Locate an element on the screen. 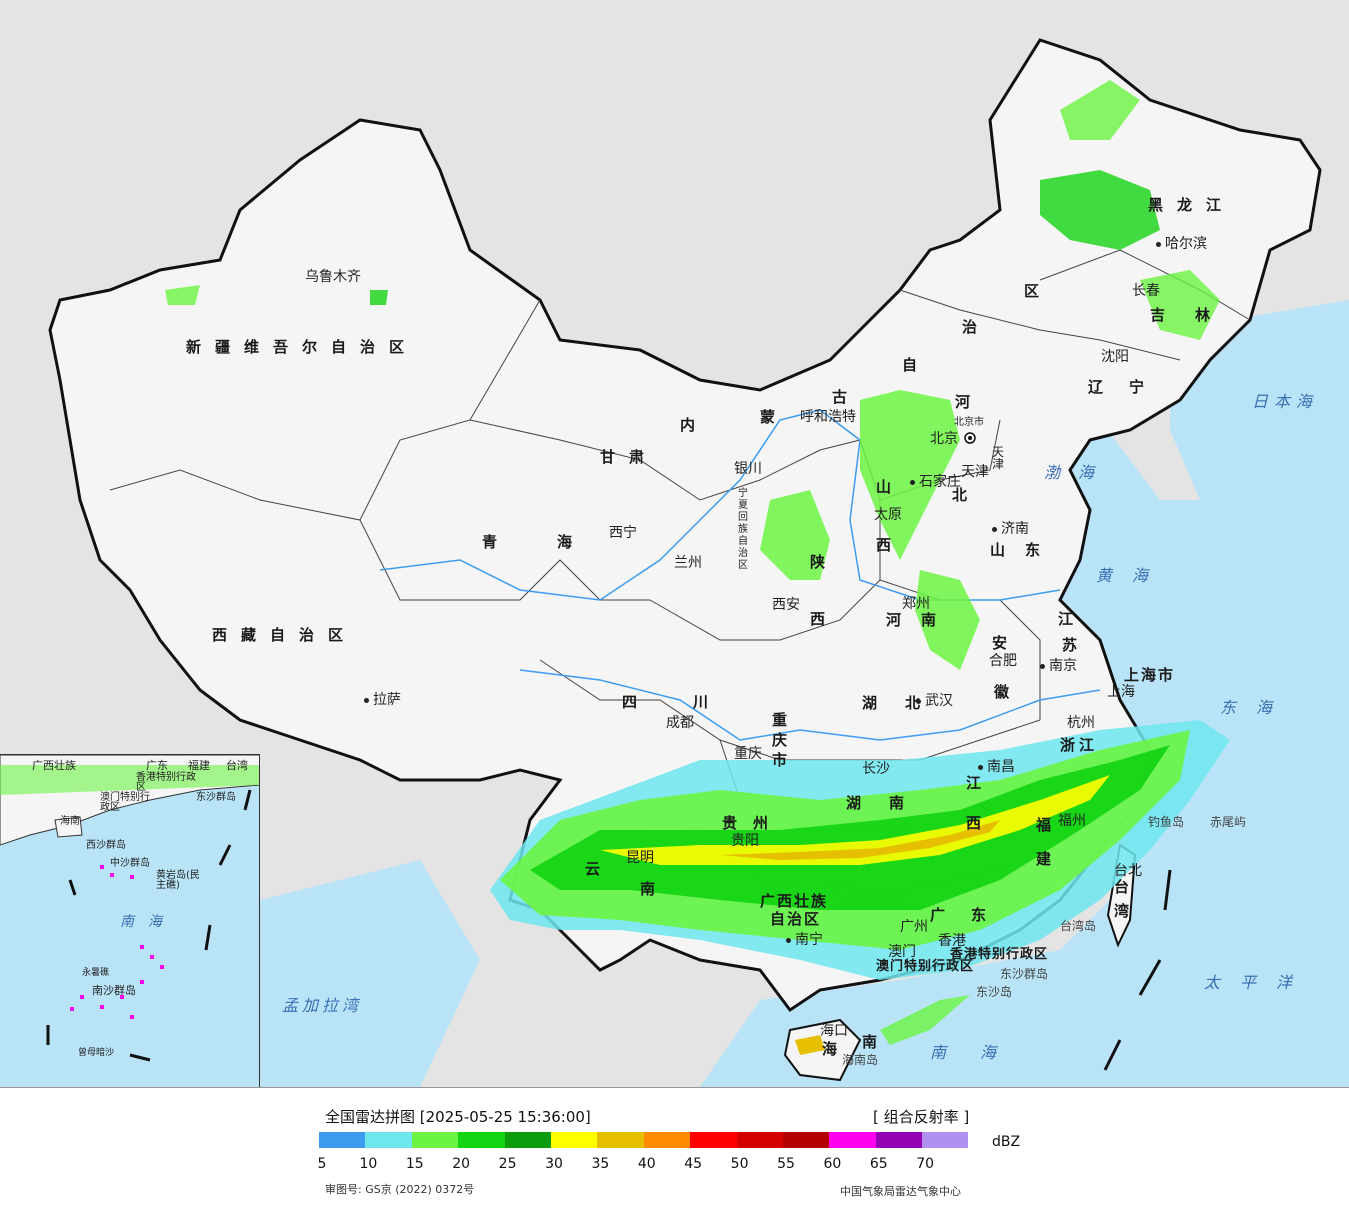  label-nmg-2: 蒙 is located at coordinates (775, 417).